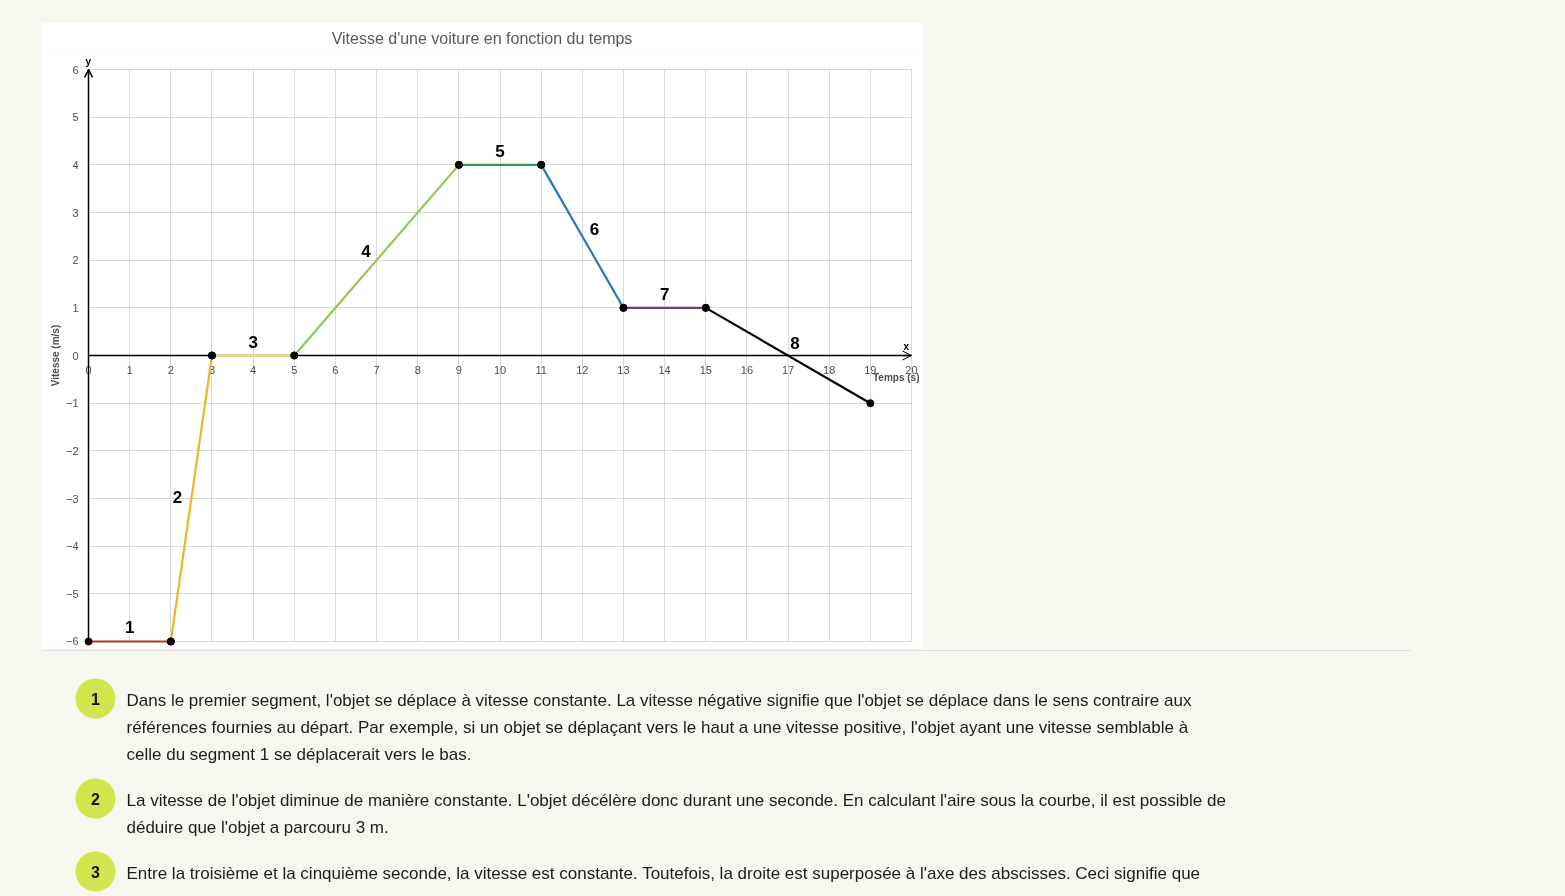  What do you see at coordinates (72, 546) in the screenshot?
I see `y-tick-label: −4` at bounding box center [72, 546].